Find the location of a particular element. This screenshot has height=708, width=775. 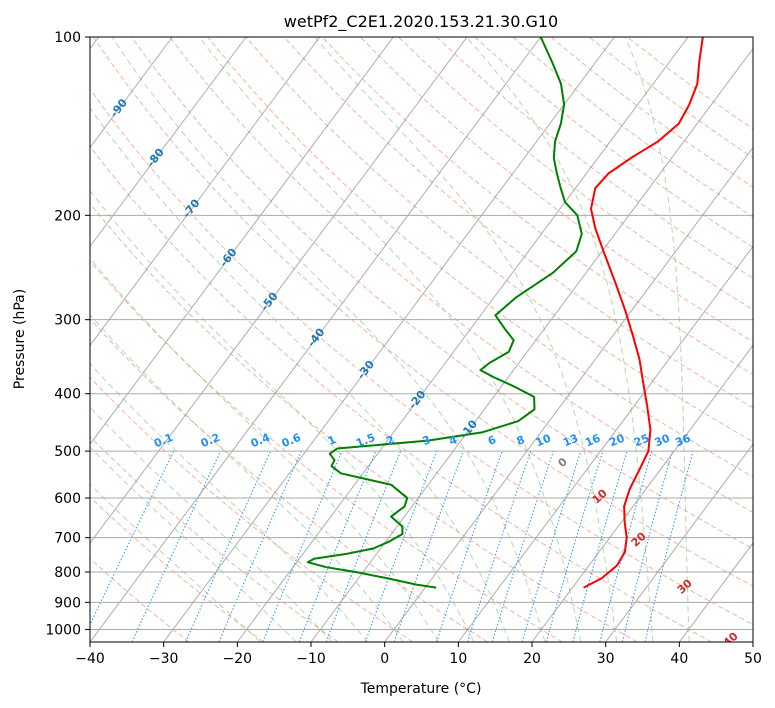

y-tick-label: 400 is located at coordinates (67, 395).